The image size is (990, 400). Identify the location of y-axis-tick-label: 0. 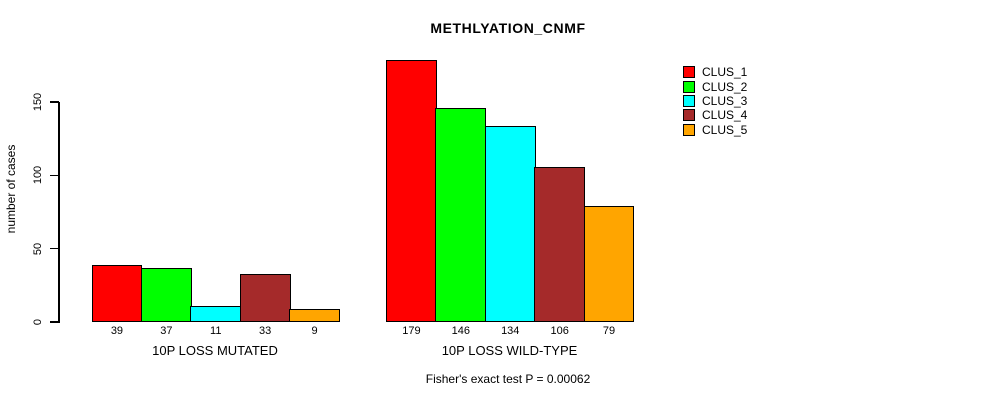
(38, 322).